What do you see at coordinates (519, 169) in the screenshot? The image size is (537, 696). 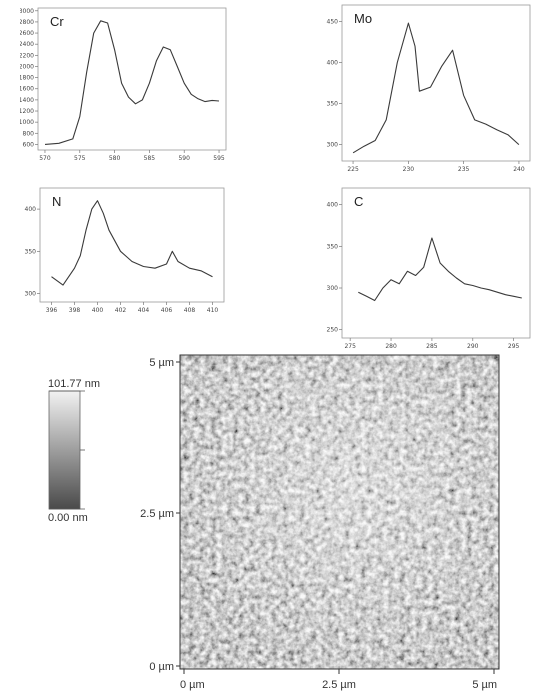 I see `x-tick-label: 240` at bounding box center [519, 169].